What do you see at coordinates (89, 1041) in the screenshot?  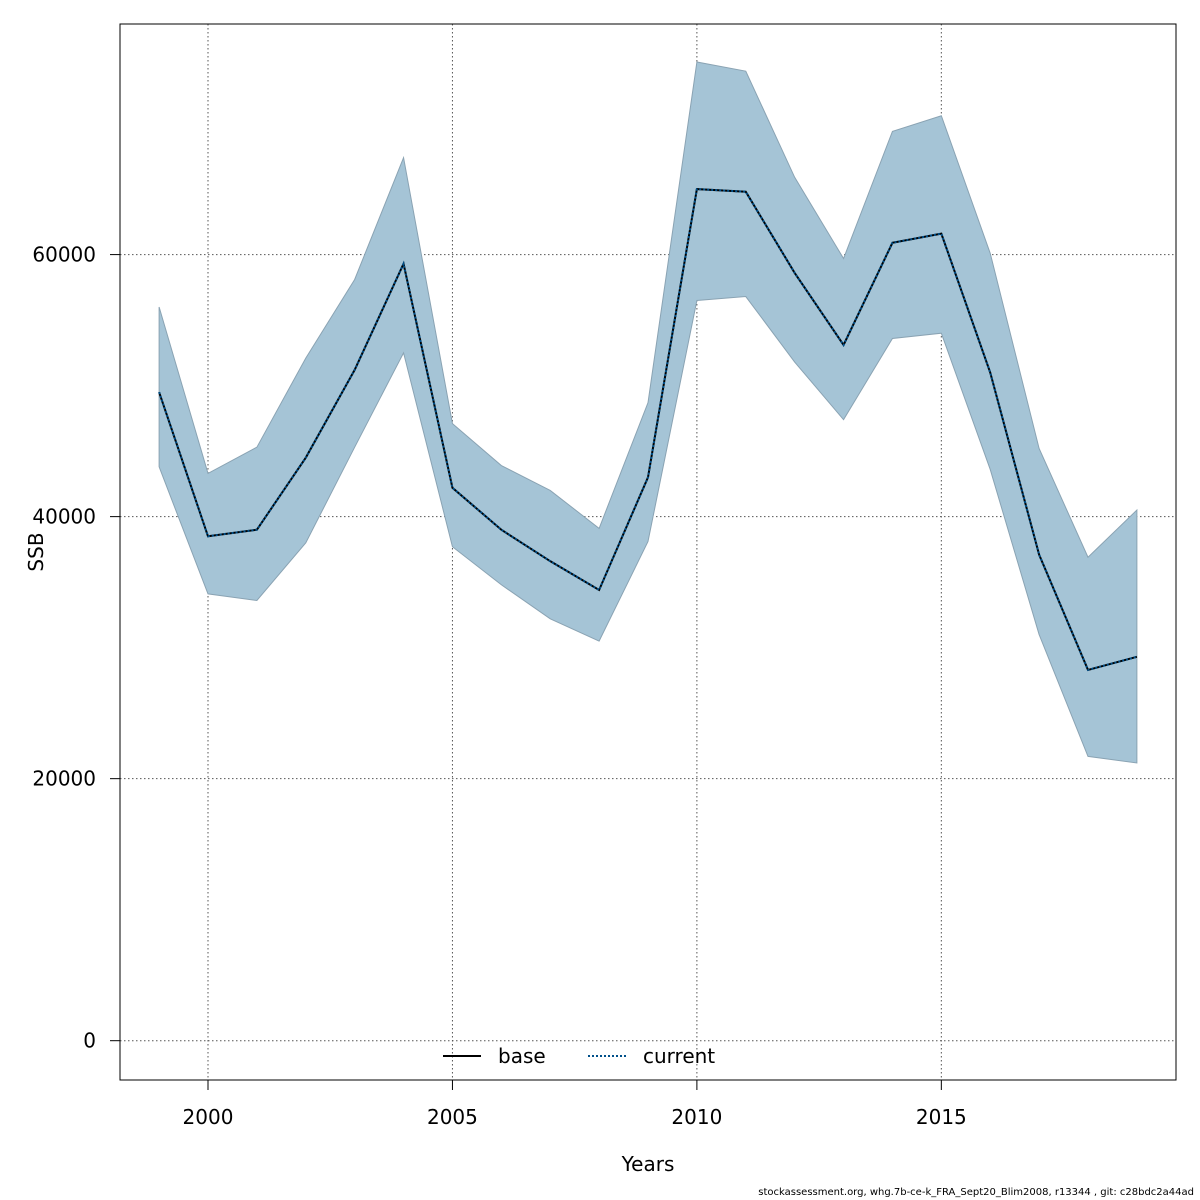 I see `y-tick-label-0: 0` at bounding box center [89, 1041].